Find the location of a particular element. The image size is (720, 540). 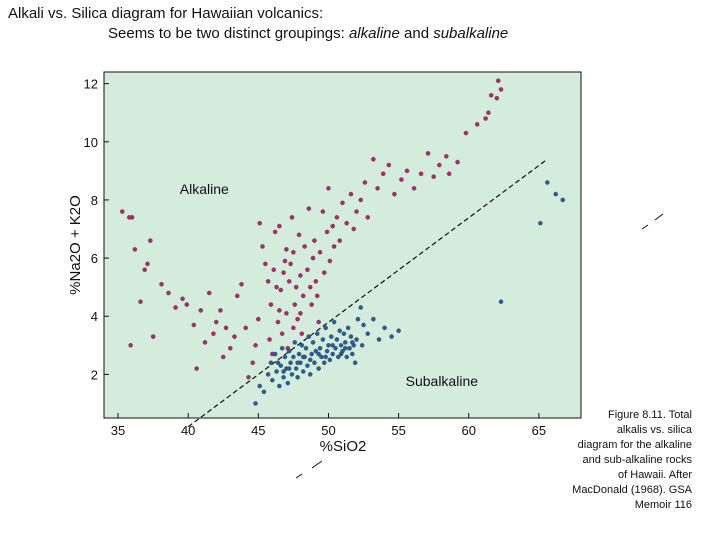

y-axis-label: %Na2O + K2O is located at coordinates (75, 245).